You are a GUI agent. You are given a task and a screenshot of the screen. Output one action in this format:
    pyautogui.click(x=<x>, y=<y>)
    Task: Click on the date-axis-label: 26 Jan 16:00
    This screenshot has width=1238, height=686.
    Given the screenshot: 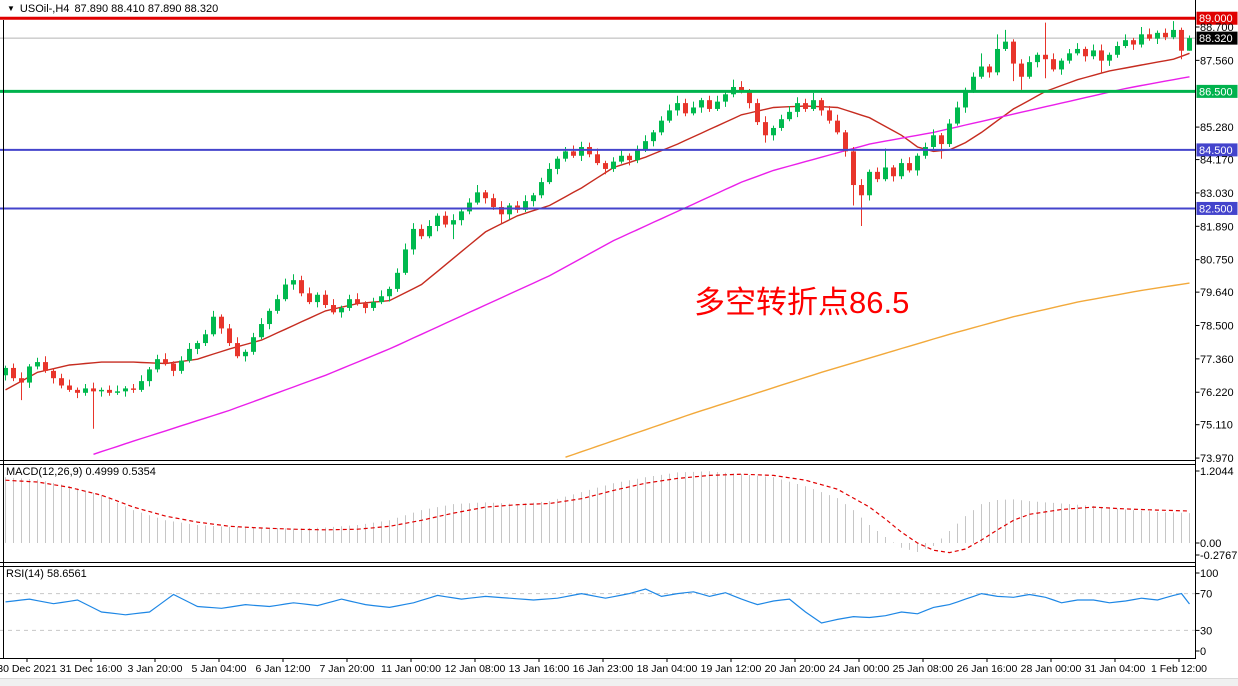 What is the action you would take?
    pyautogui.click(x=987, y=669)
    